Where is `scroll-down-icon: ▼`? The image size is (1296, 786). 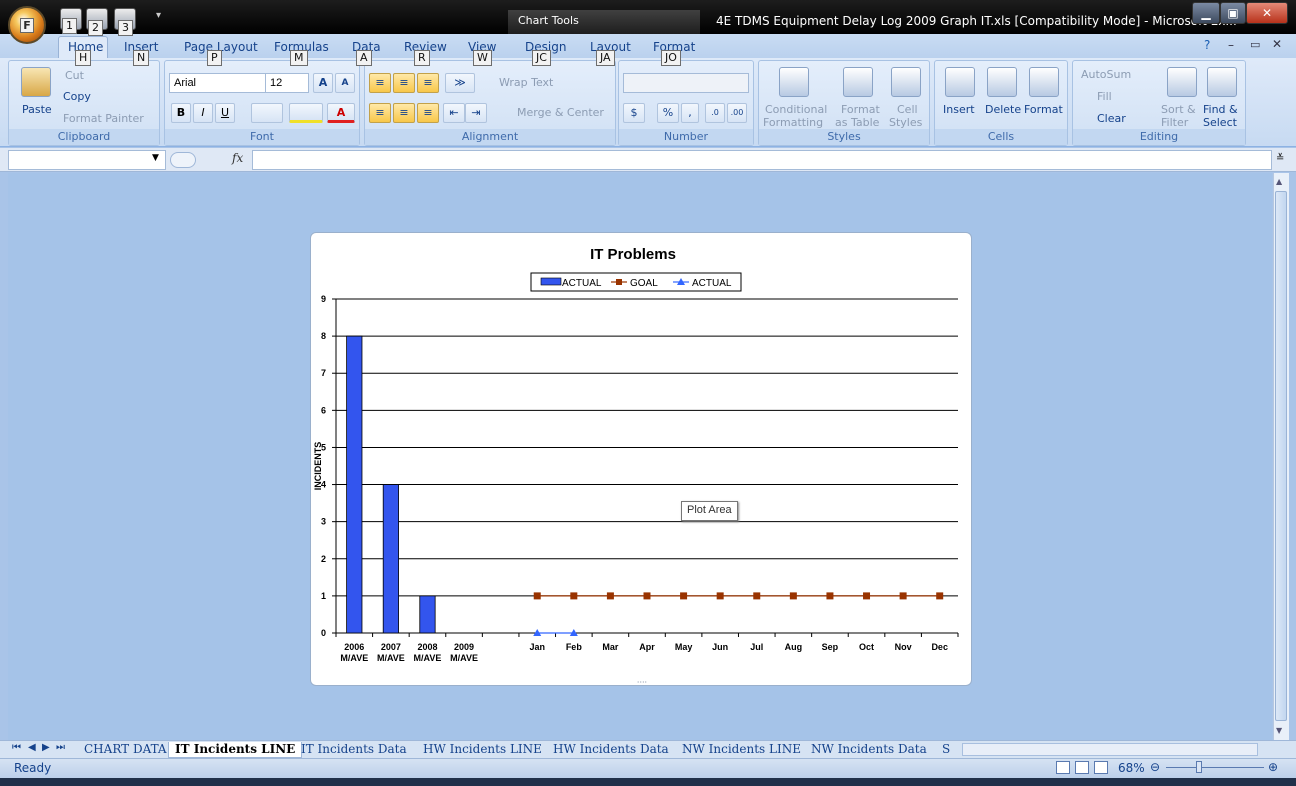 scroll-down-icon: ▼ is located at coordinates (1279, 730).